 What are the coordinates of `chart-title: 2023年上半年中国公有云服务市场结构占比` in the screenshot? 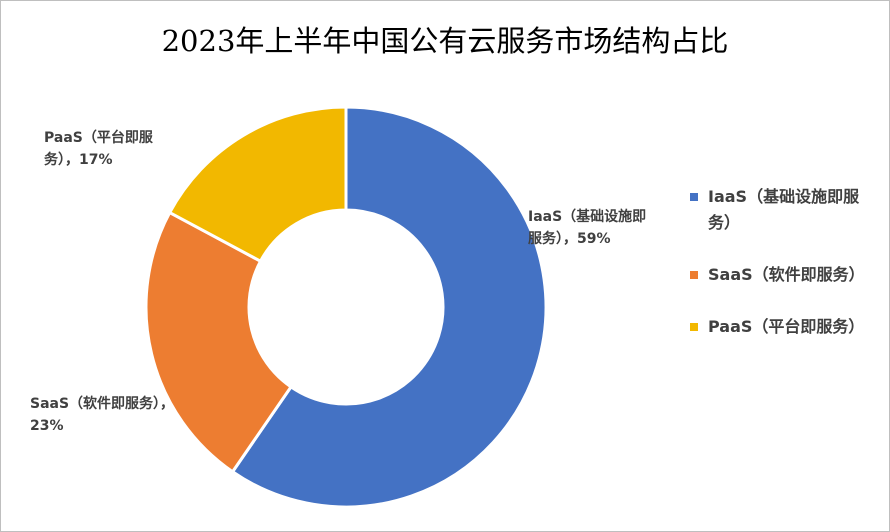 It's located at (445, 41).